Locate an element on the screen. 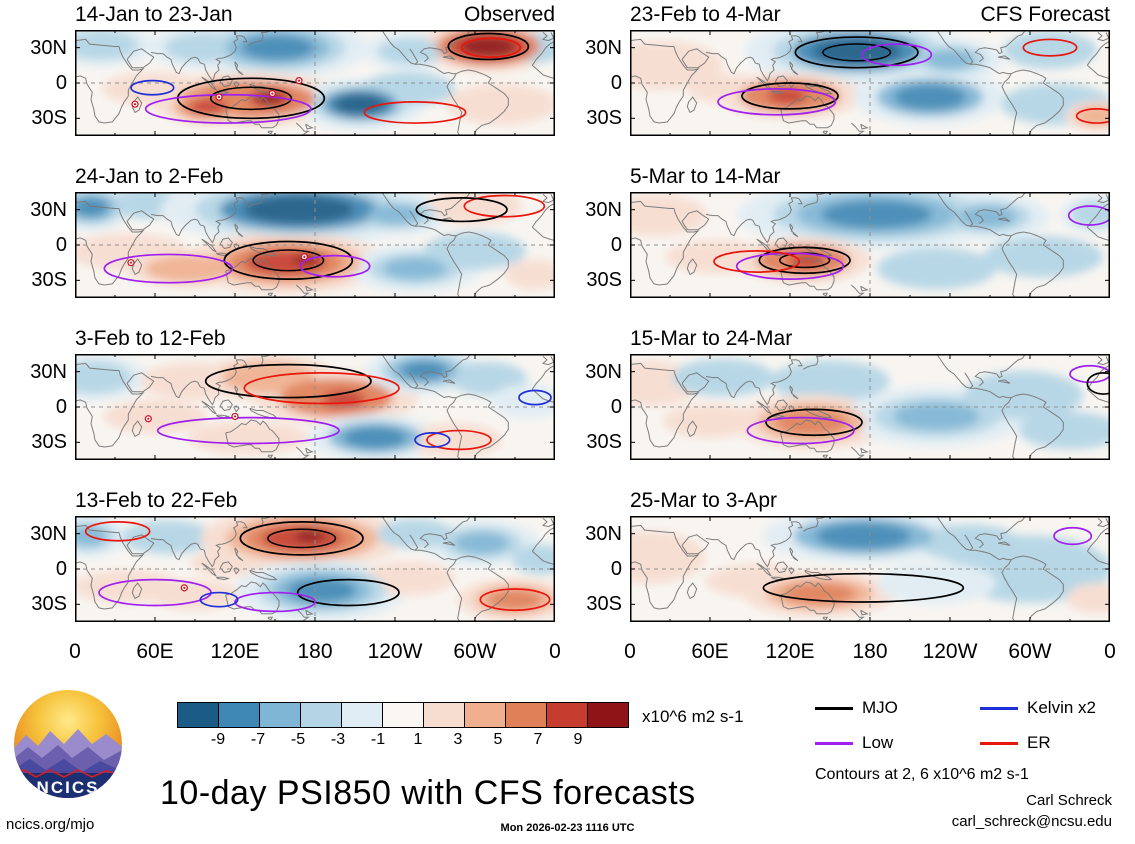  colorbar-tick-label: 9 is located at coordinates (578, 739).